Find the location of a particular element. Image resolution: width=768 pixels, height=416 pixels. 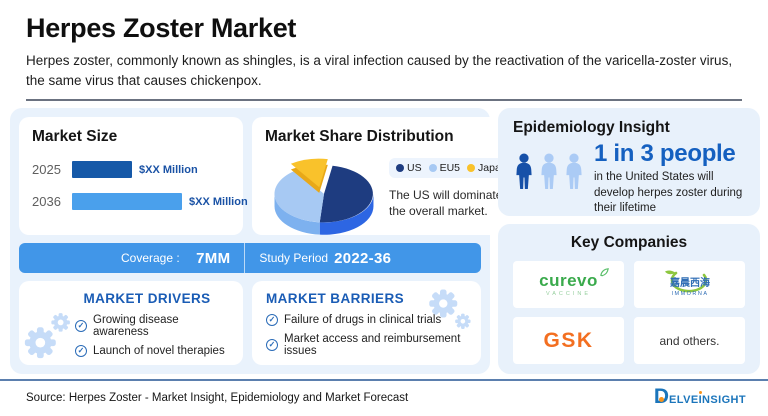

bar-year-label: 2036 is located at coordinates (46, 202).